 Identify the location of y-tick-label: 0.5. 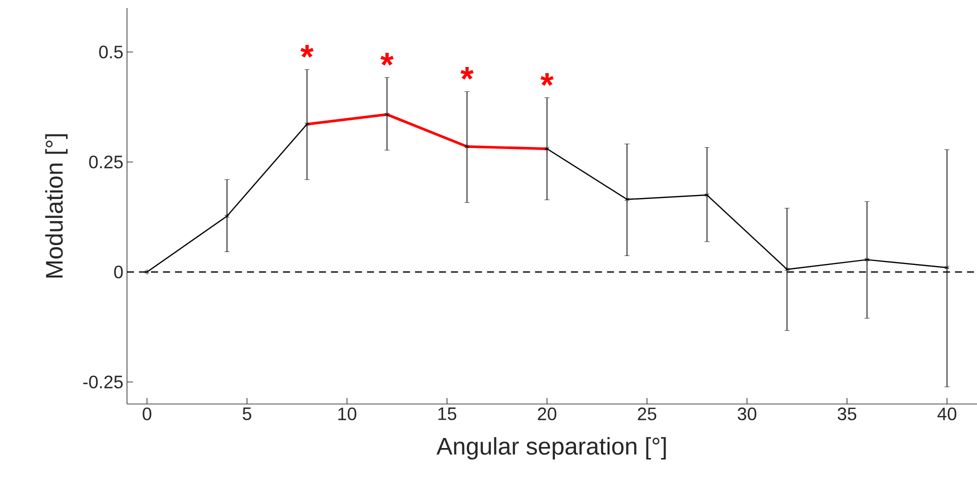
(111, 52).